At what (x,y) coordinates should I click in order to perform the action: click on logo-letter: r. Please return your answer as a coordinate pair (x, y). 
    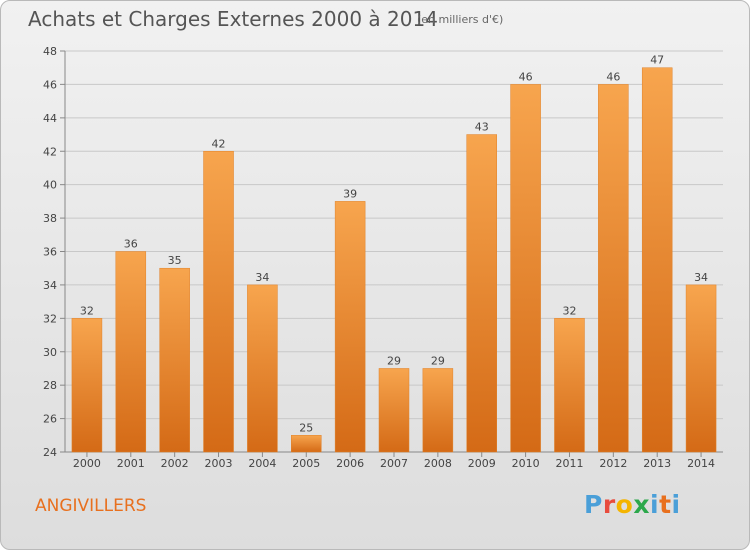
    Looking at the image, I should click on (609, 504).